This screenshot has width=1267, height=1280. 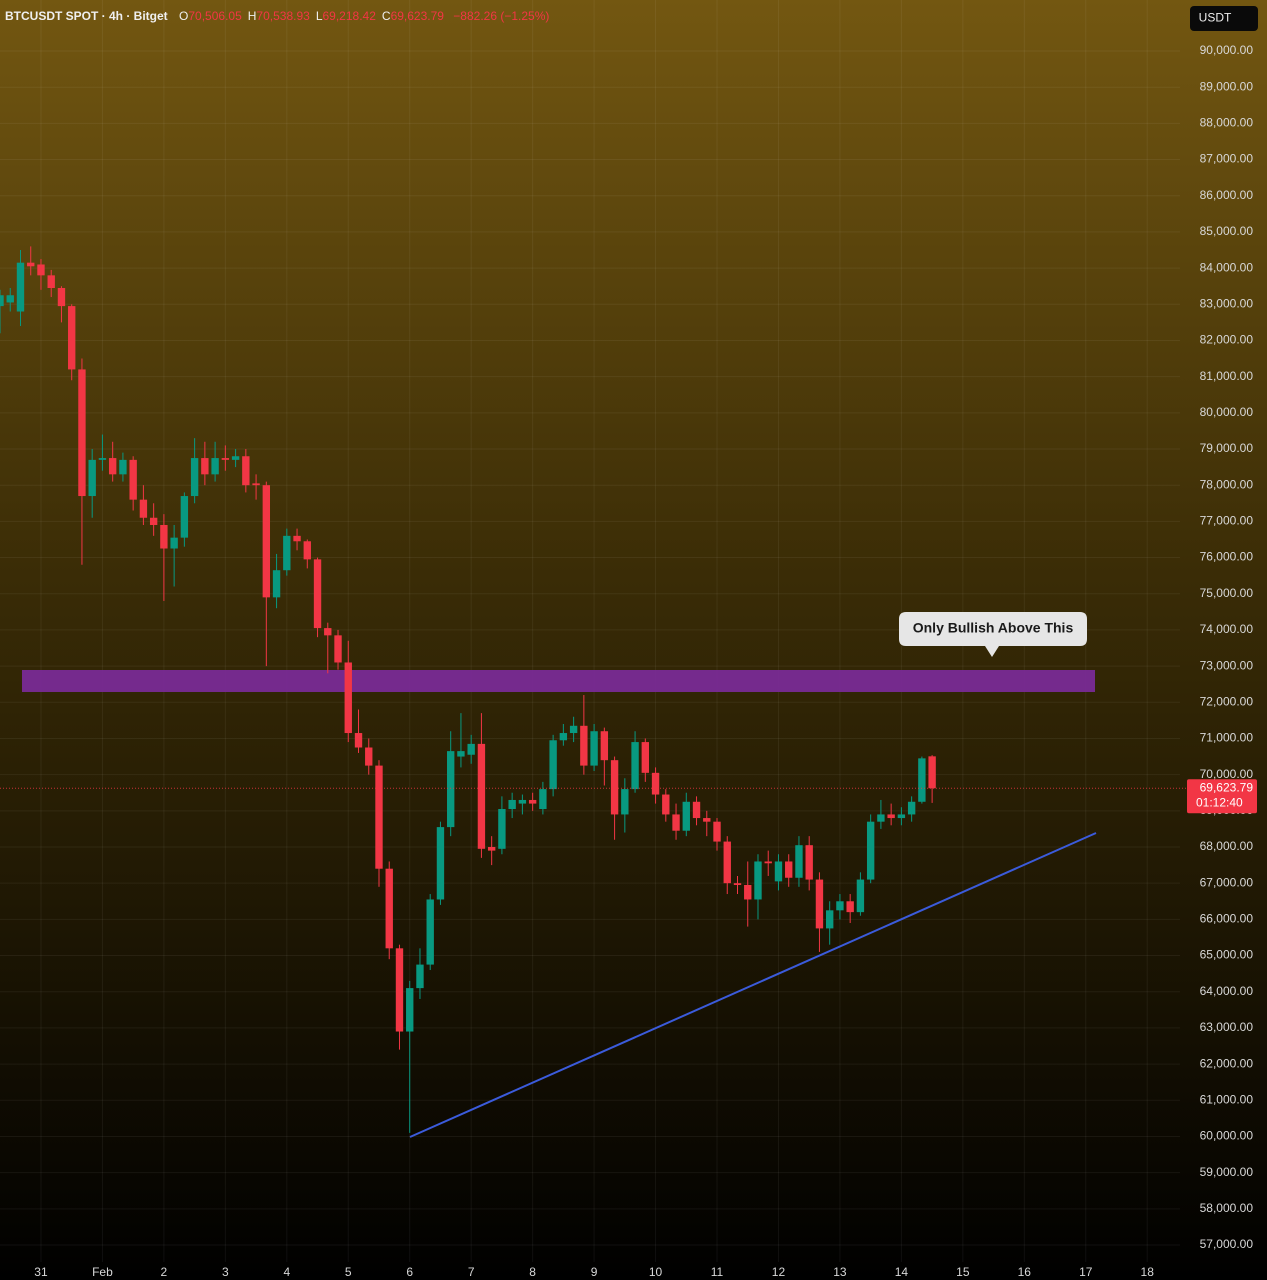 I want to click on y-tick-label: 77,000.00, so click(x=1227, y=521).